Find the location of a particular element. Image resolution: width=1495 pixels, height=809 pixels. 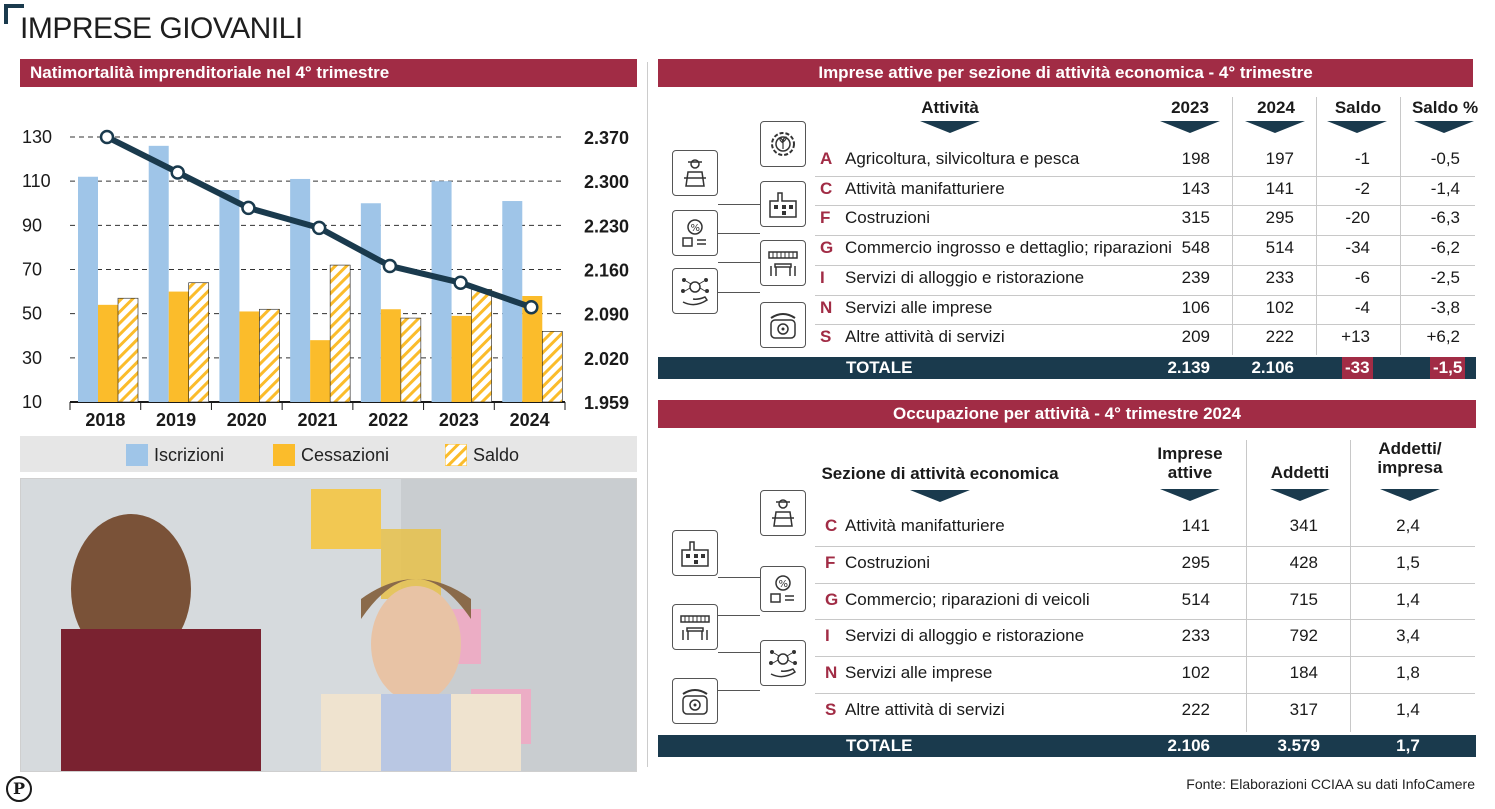

cell-2023: 239 is located at coordinates (1195, 277).